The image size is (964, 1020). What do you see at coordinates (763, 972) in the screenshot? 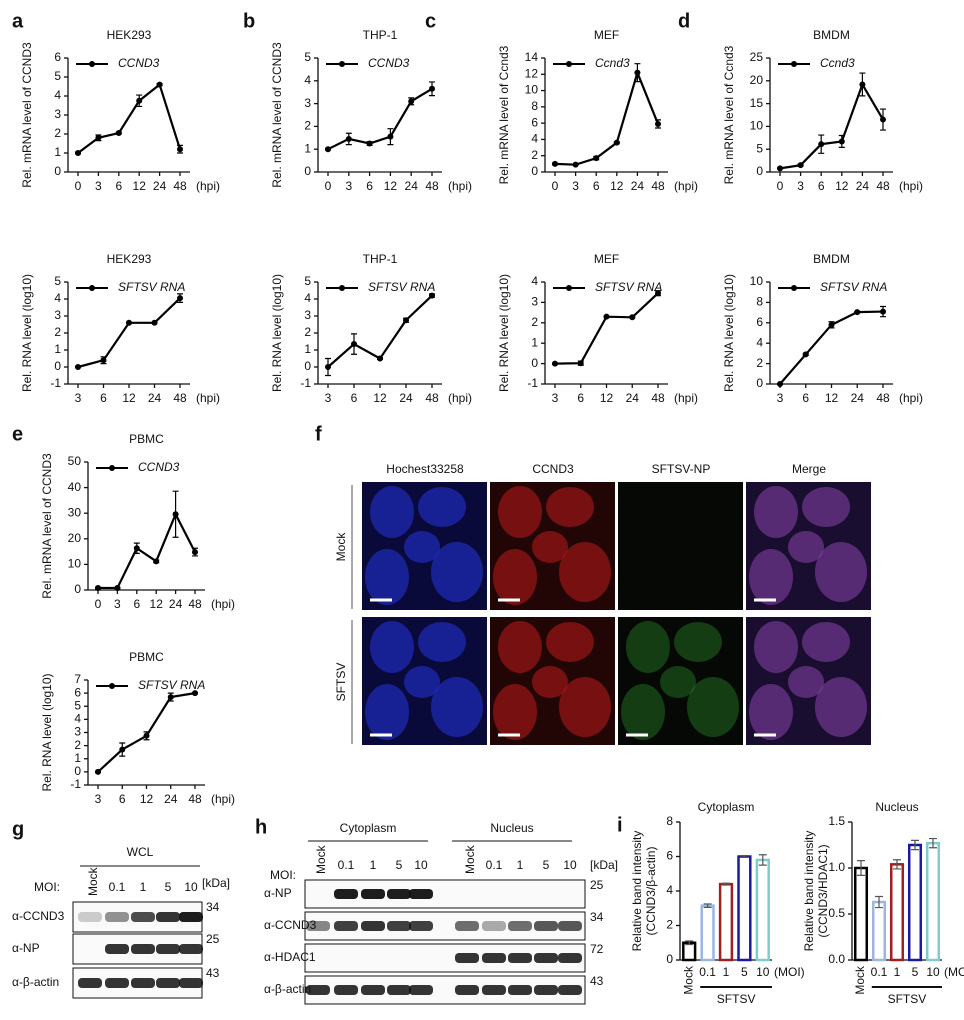
I see `x-tick-label: 10` at bounding box center [763, 972].